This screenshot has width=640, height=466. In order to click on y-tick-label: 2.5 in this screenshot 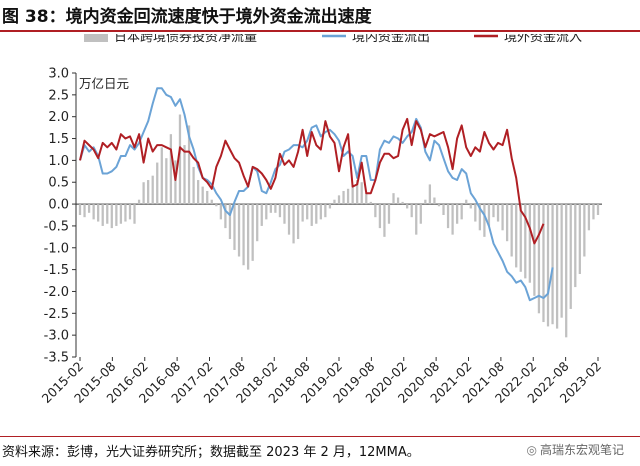, I will do `click(58, 95)`.